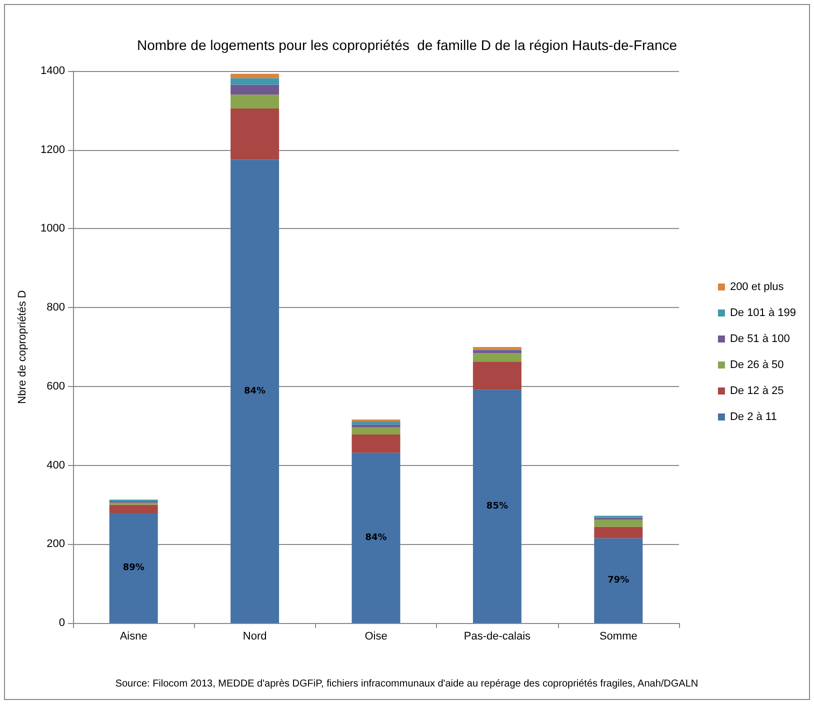 The height and width of the screenshot is (704, 814). I want to click on x-tick-label: Pas-de-calais, so click(498, 636).